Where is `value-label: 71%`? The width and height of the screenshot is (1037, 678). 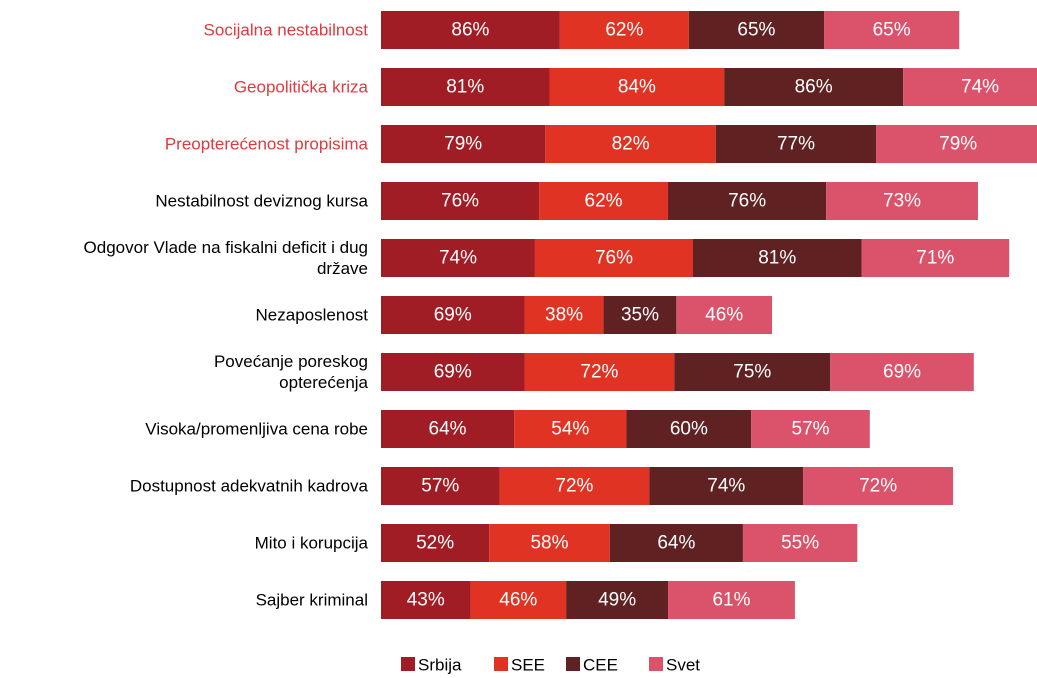 value-label: 71% is located at coordinates (935, 258).